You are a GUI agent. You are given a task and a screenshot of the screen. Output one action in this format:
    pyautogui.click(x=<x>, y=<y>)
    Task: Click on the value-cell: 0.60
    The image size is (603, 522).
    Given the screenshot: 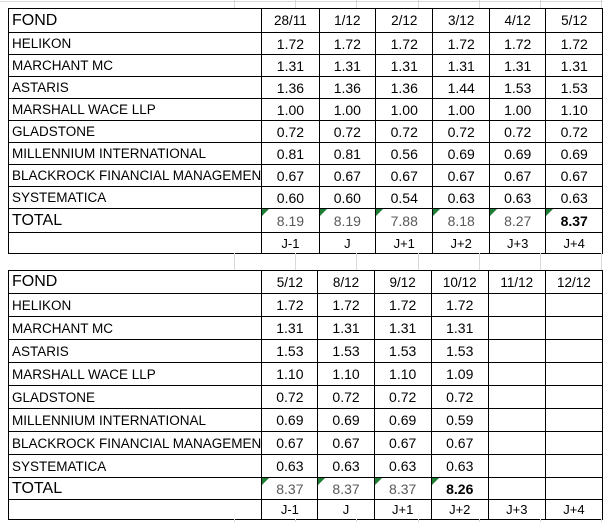 What is the action you would take?
    pyautogui.click(x=290, y=197)
    